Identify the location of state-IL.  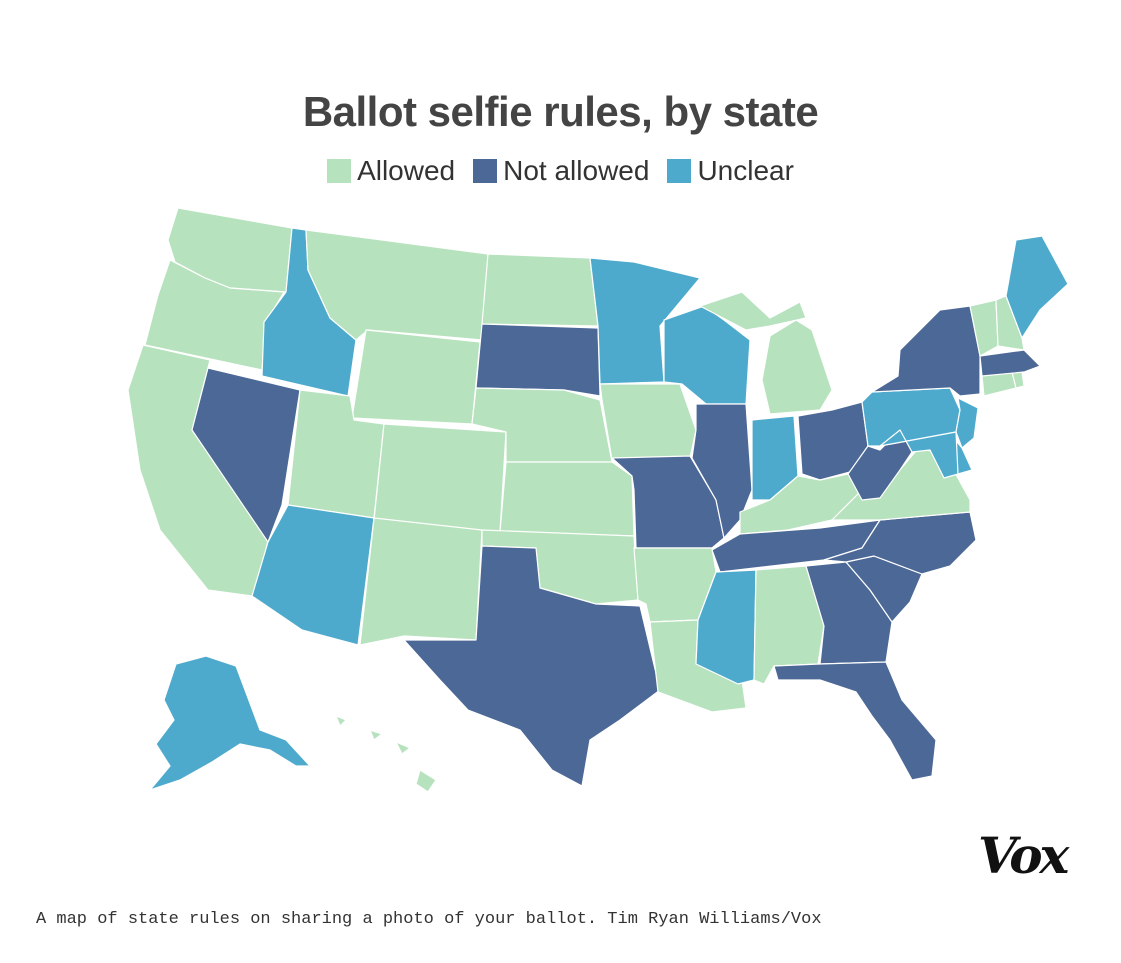
(722, 471).